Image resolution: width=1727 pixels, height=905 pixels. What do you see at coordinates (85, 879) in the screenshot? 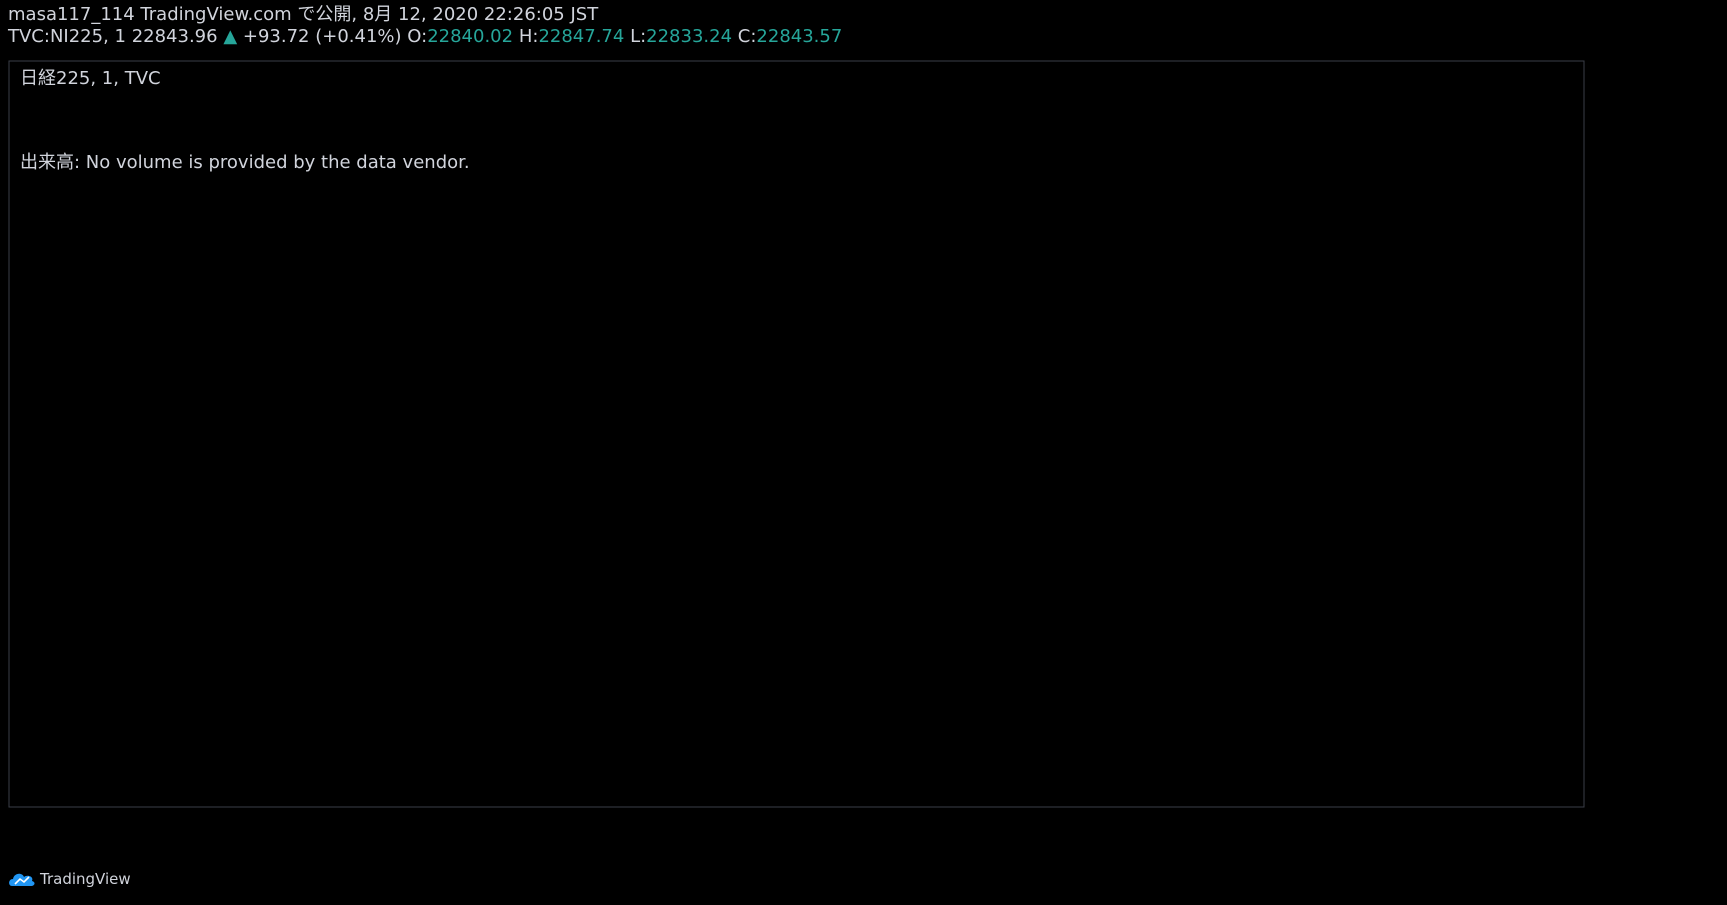
I see `brand: TradingView` at bounding box center [85, 879].